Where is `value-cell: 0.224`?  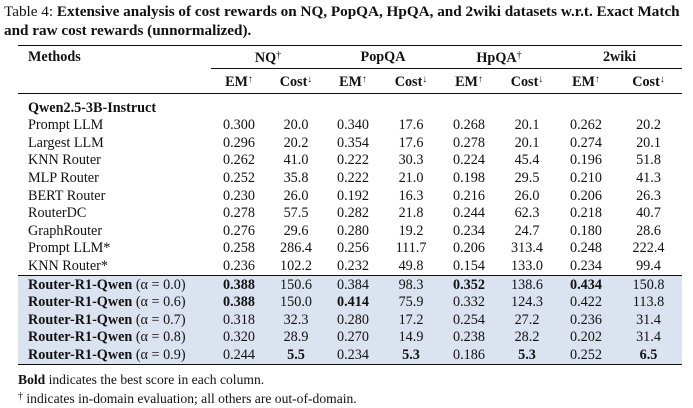
value-cell: 0.224 is located at coordinates (469, 160).